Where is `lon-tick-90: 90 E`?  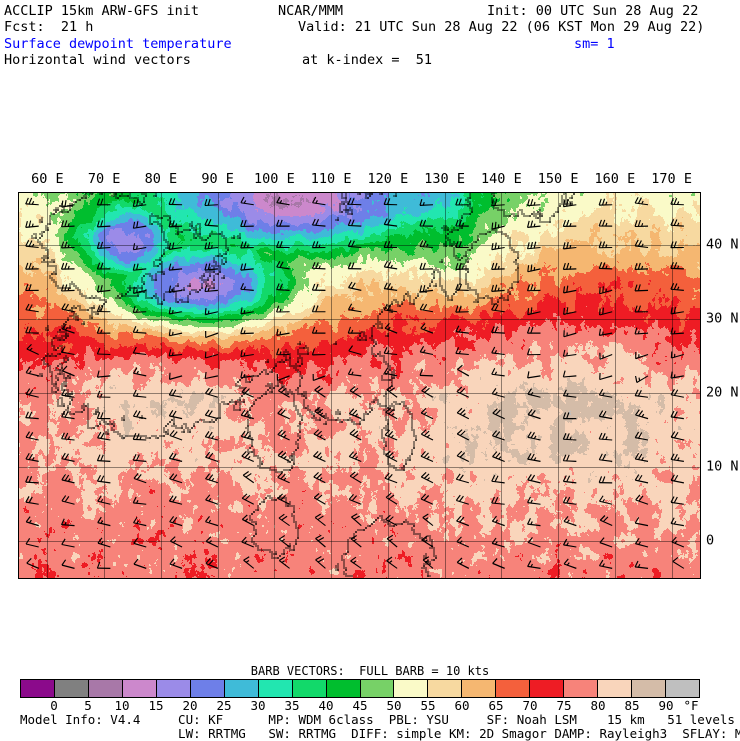
lon-tick-90: 90 E is located at coordinates (217, 179).